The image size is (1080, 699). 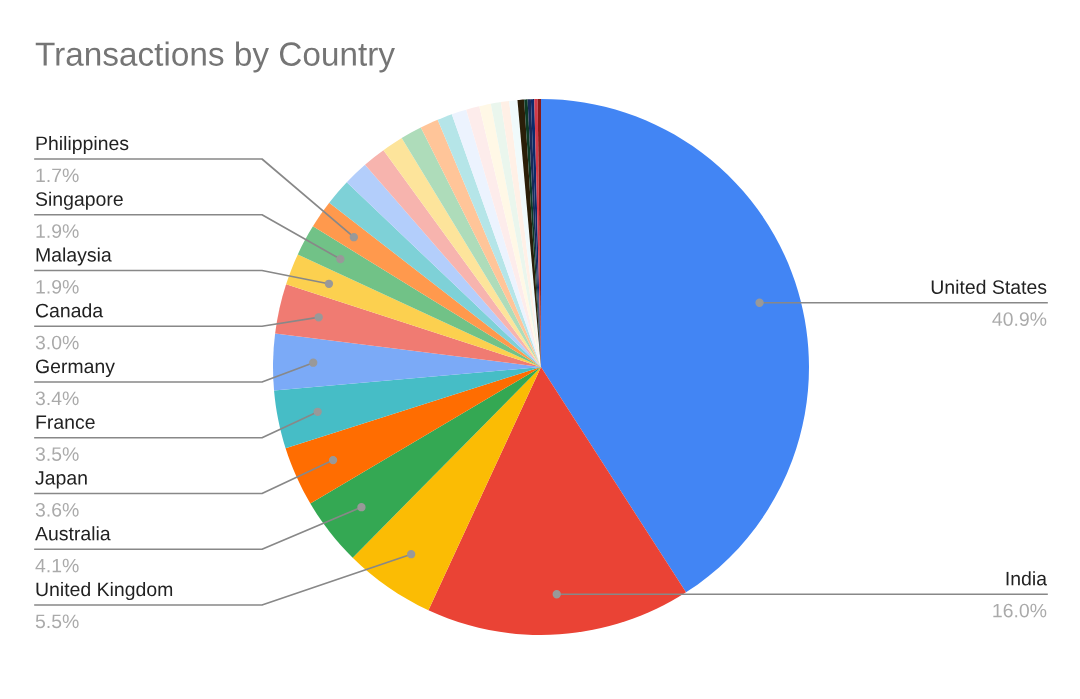 What do you see at coordinates (57, 565) in the screenshot?
I see `data-label: 4.1%` at bounding box center [57, 565].